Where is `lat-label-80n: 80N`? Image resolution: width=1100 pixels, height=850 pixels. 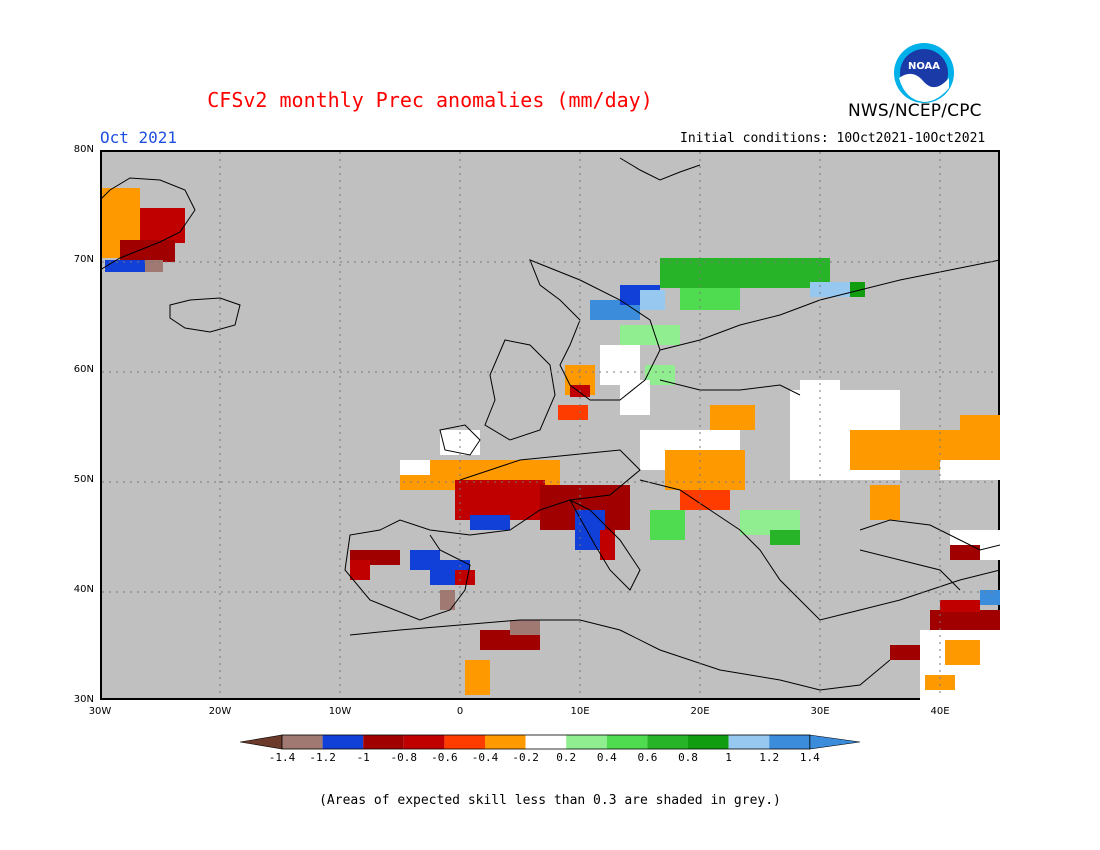
lat-label-80n: 80N is located at coordinates (83, 149).